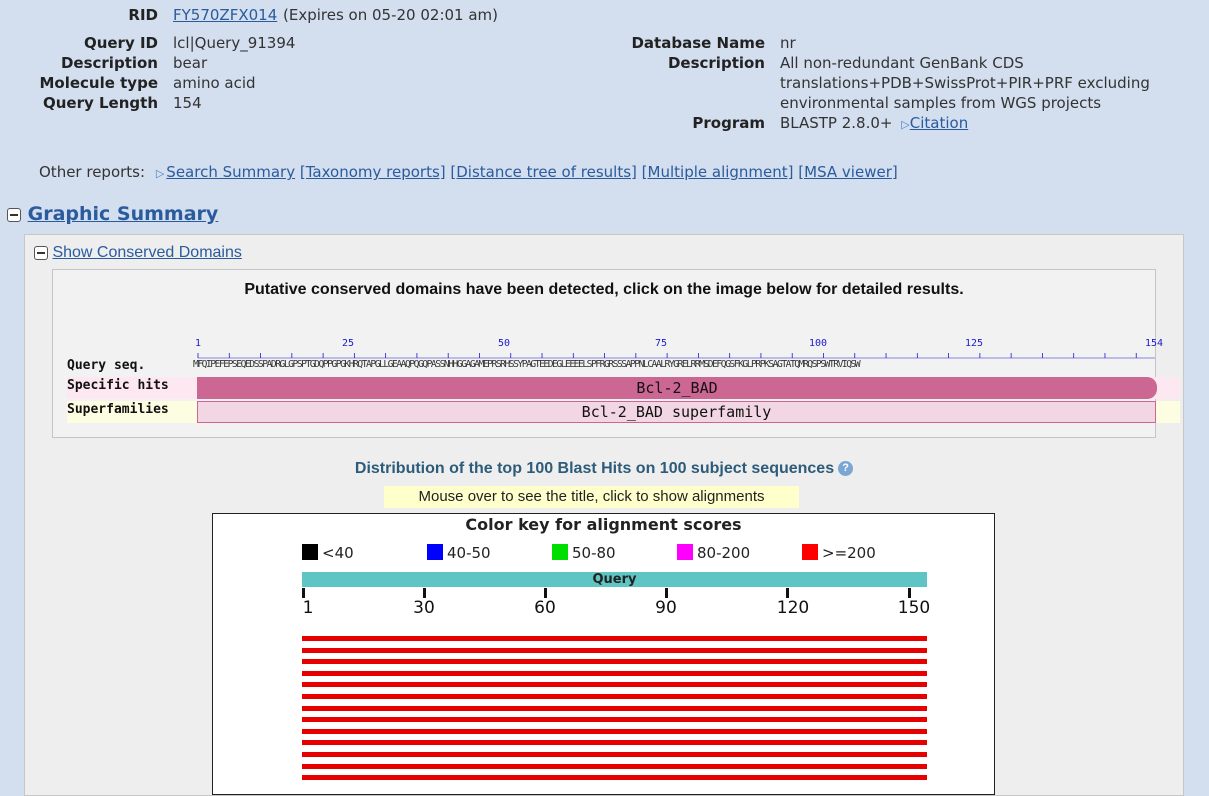 This screenshot has width=1209, height=796. What do you see at coordinates (698, 43) in the screenshot?
I see `database-name-label: Database Name` at bounding box center [698, 43].